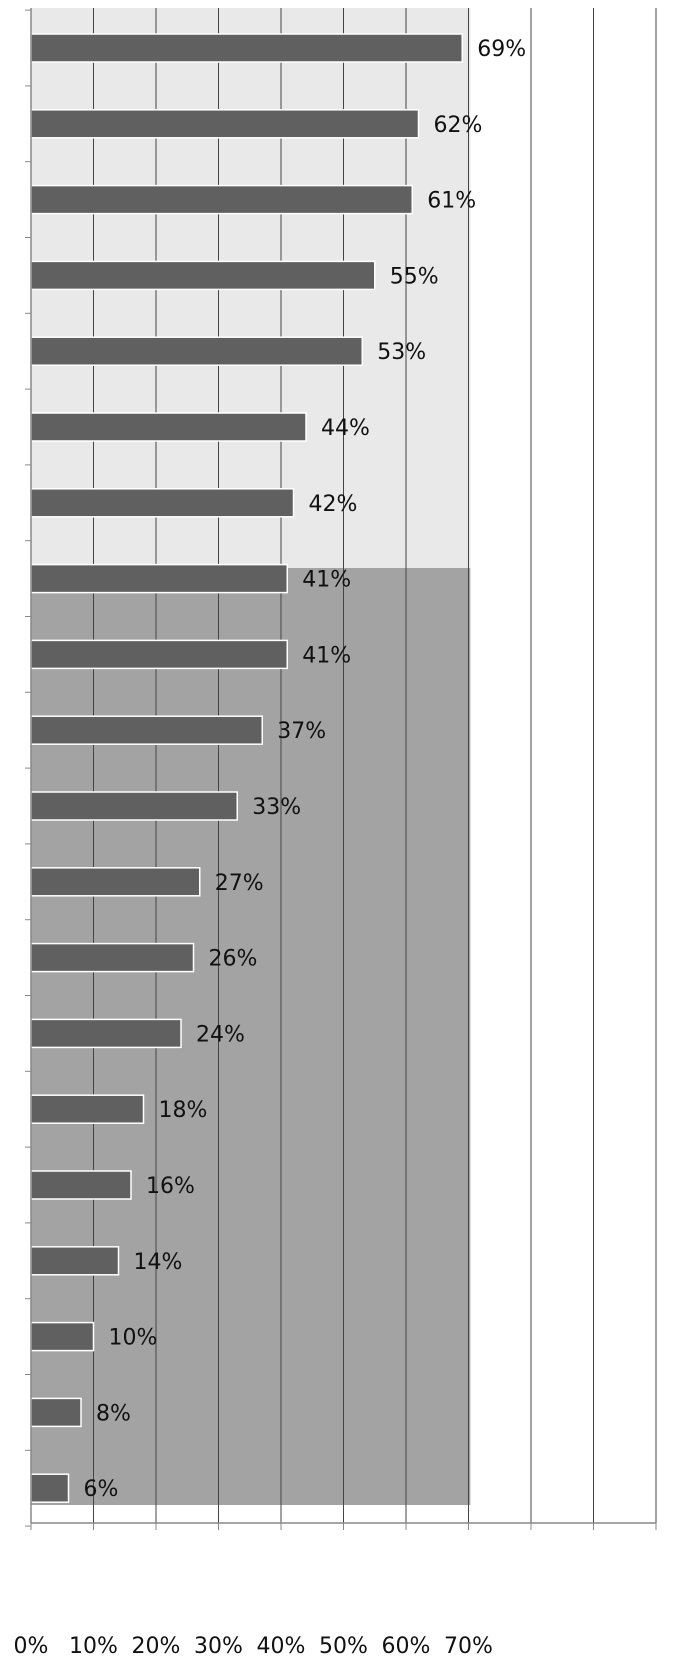 Image resolution: width=696 pixels, height=1659 pixels. Describe the element at coordinates (133, 1338) in the screenshot. I see `data-label-17: 10%` at that location.